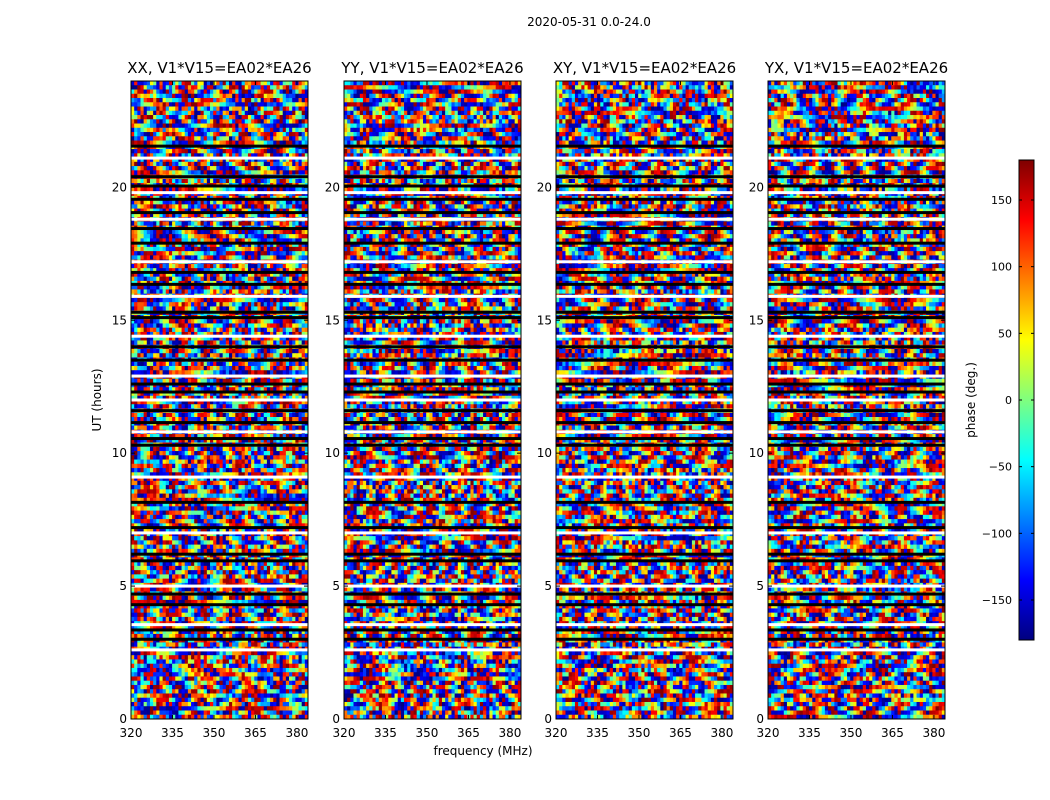 The image size is (1050, 800). Describe the element at coordinates (556, 733) in the screenshot. I see `x-tick-label: 320` at that location.